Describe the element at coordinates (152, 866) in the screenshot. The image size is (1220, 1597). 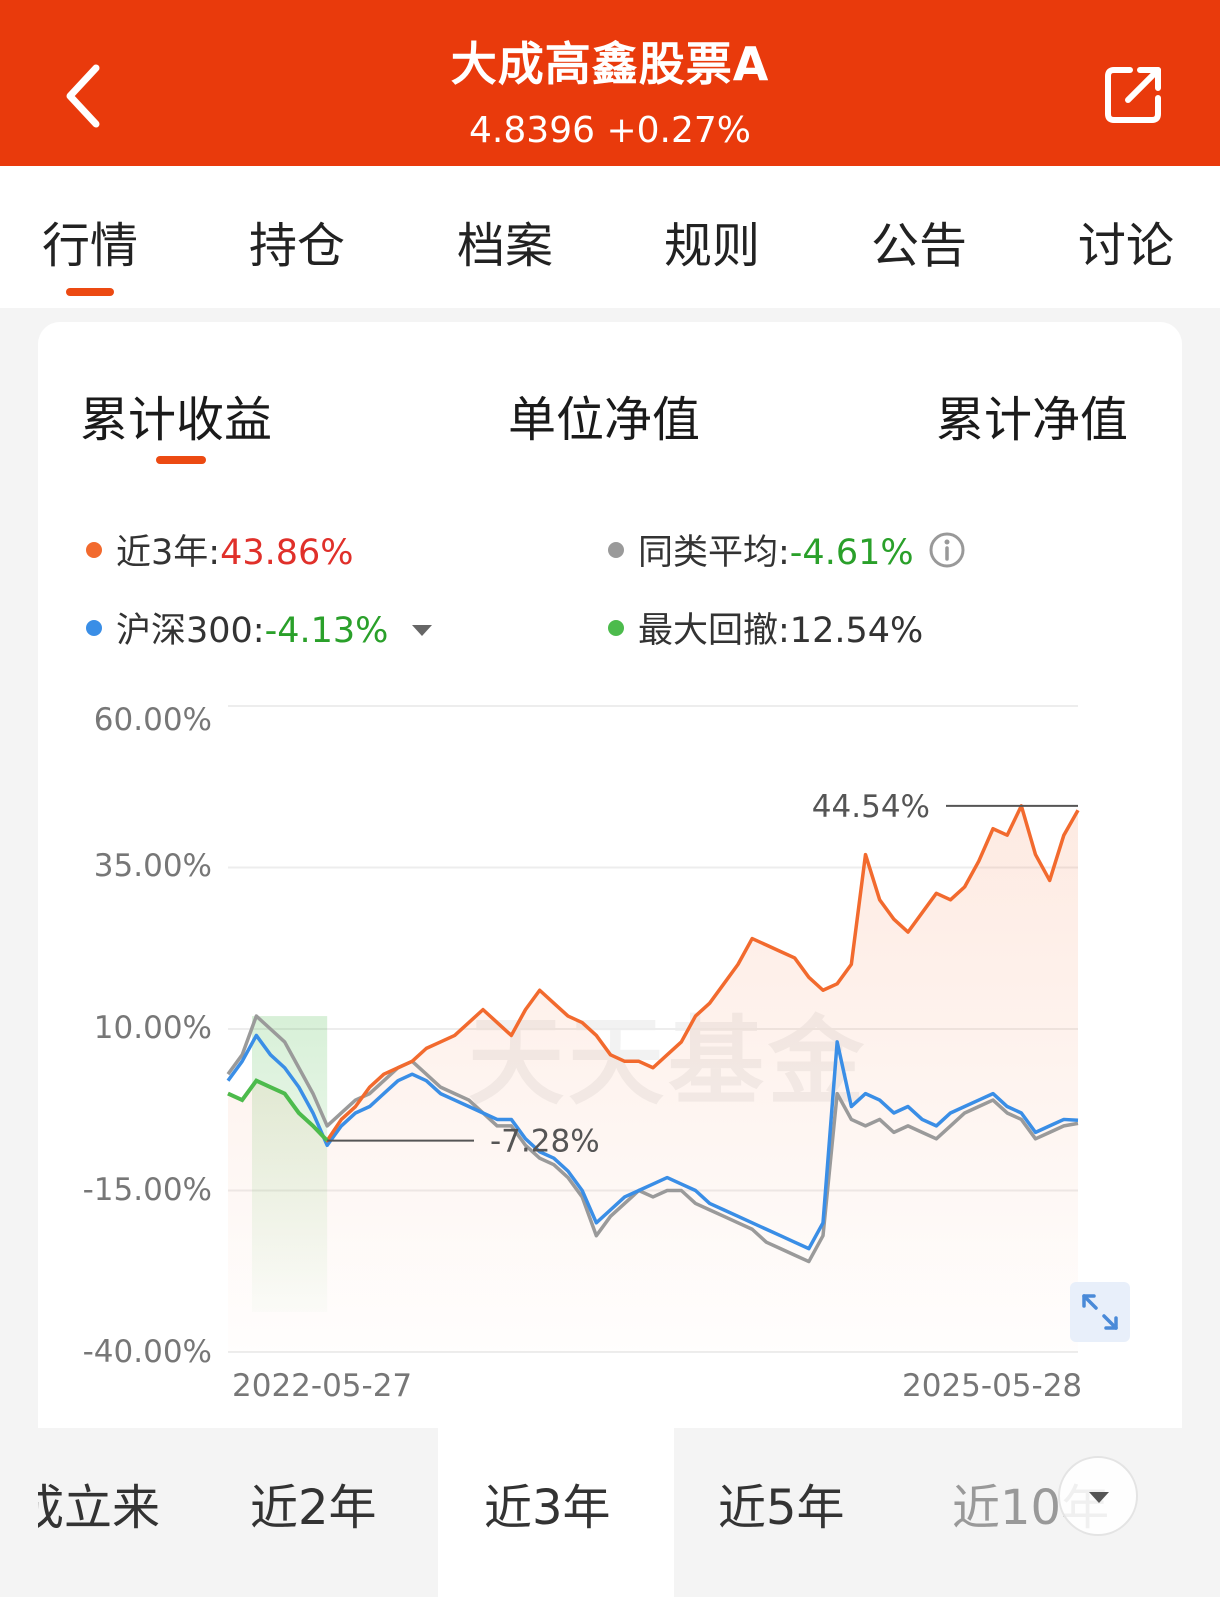
I see `y-tick-label: 35.00%` at that location.